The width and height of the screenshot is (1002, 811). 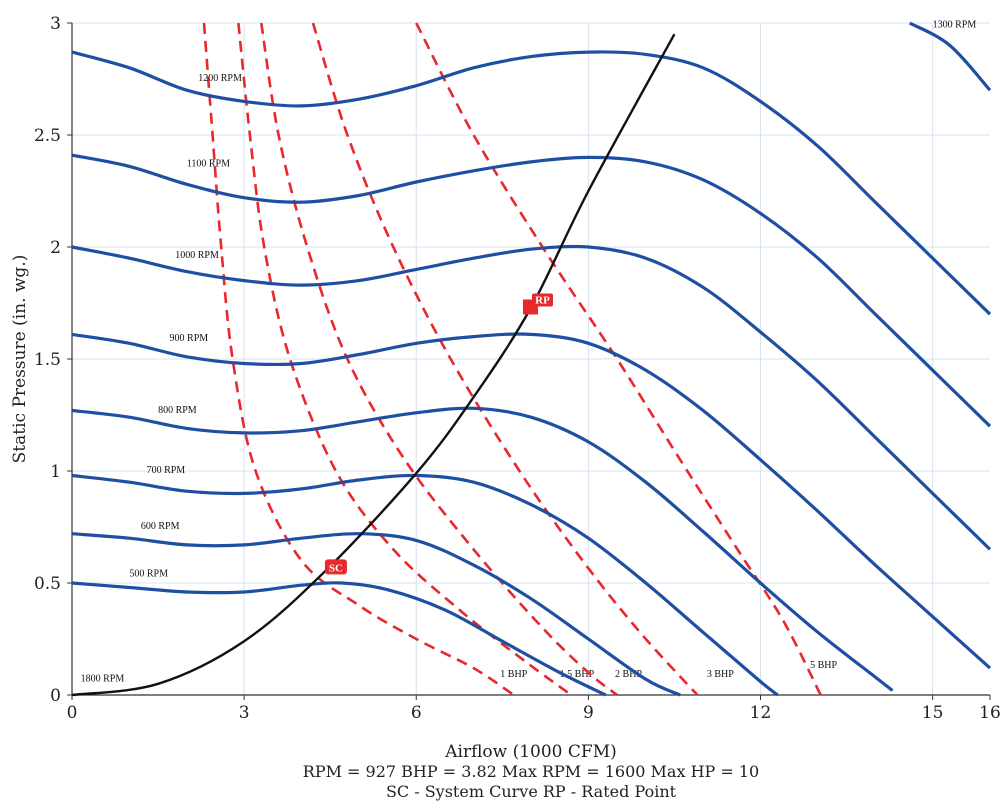 I want to click on rpm-label: 1000 RPM, so click(x=197, y=255).